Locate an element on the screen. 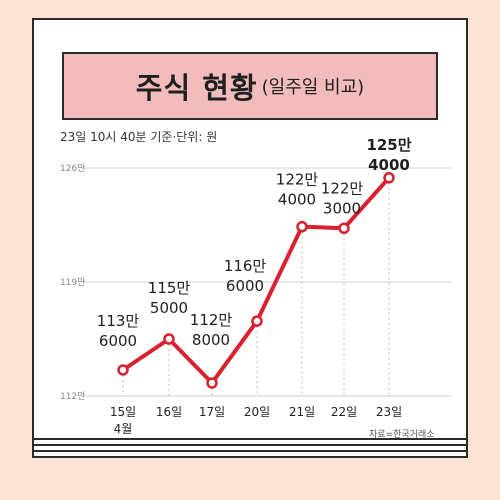  data-label: 3000 is located at coordinates (342, 208).